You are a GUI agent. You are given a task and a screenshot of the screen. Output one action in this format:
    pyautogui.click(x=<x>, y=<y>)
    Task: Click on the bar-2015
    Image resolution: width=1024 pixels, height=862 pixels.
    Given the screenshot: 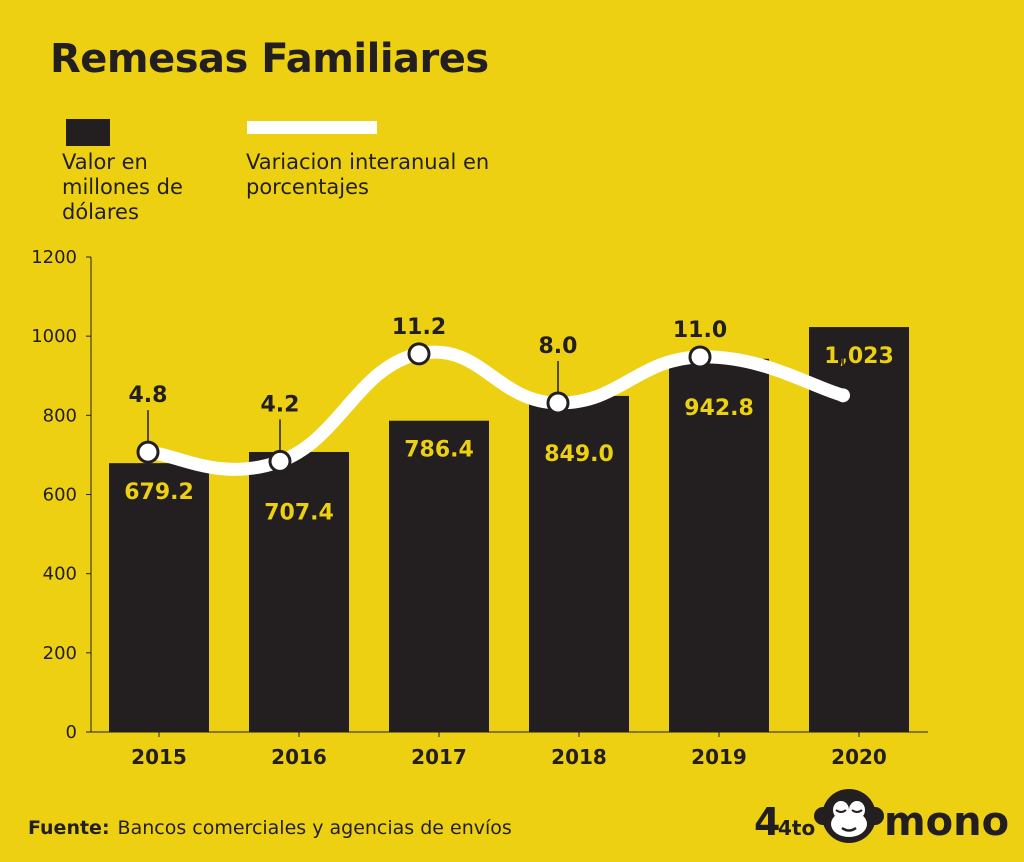 What is the action you would take?
    pyautogui.click(x=159, y=597)
    